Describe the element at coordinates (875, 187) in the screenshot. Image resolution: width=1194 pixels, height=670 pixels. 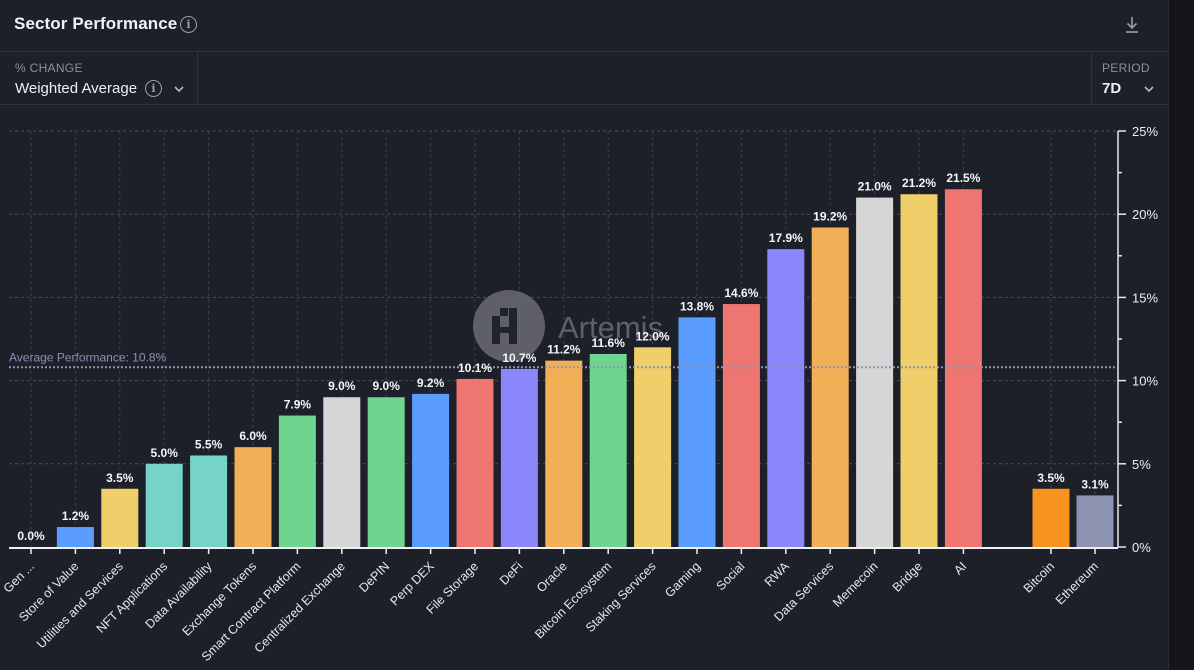
I see `data-label: 21.0%` at that location.